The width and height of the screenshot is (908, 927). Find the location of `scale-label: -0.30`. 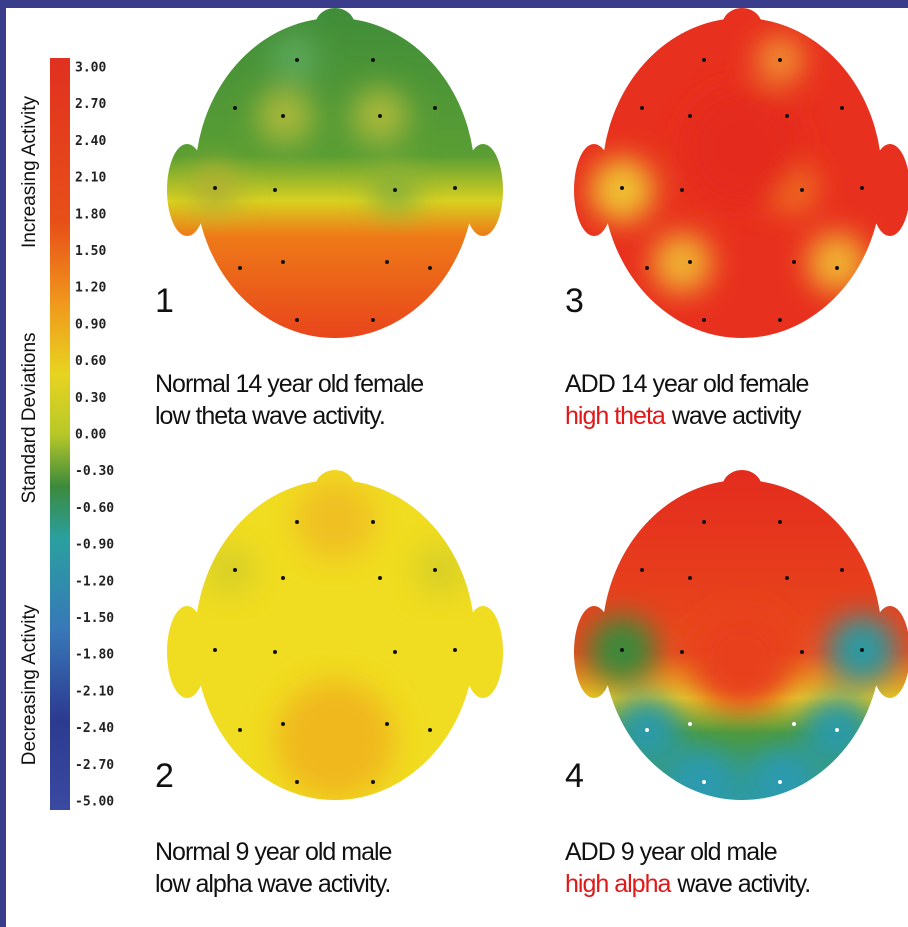

scale-label: -0.30 is located at coordinates (94, 471).